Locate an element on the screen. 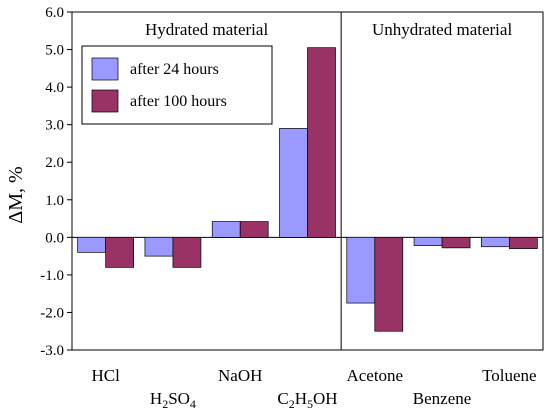 The width and height of the screenshot is (550, 412). y-tick-label: -3.0 is located at coordinates (52, 351).